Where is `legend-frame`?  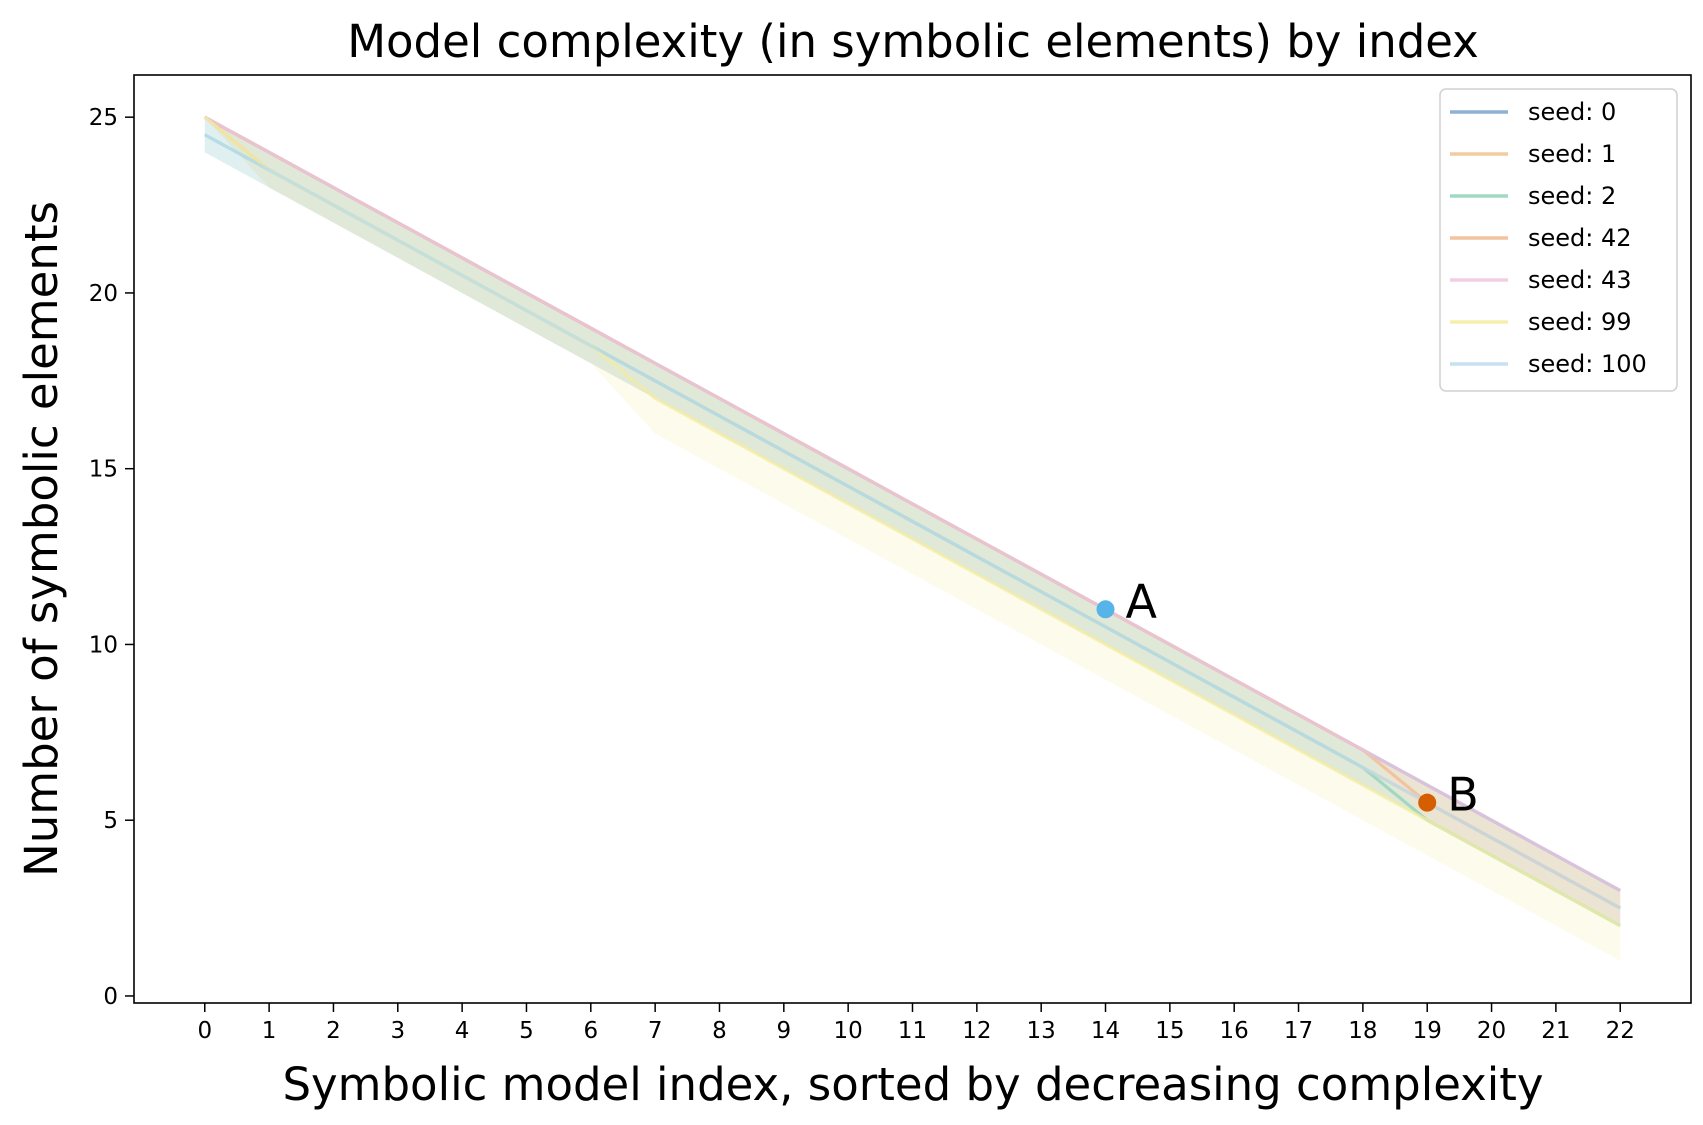
legend-frame is located at coordinates (1558, 240).